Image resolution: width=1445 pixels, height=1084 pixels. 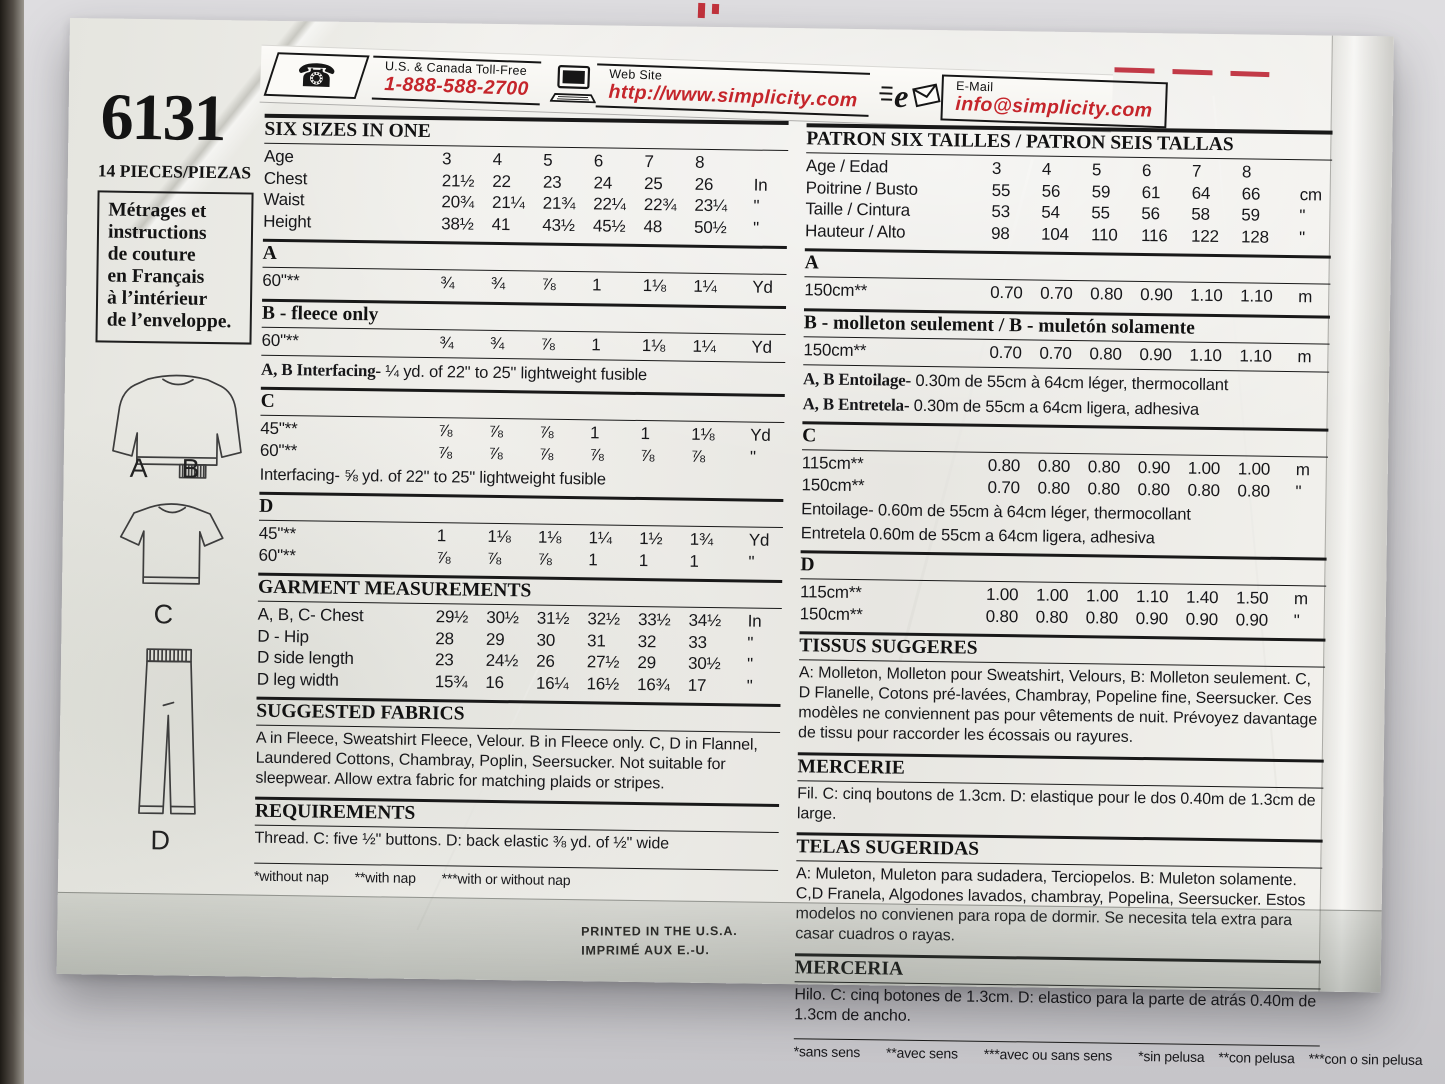 What do you see at coordinates (711, 205) in the screenshot?
I see `value-cell: 23¼` at bounding box center [711, 205].